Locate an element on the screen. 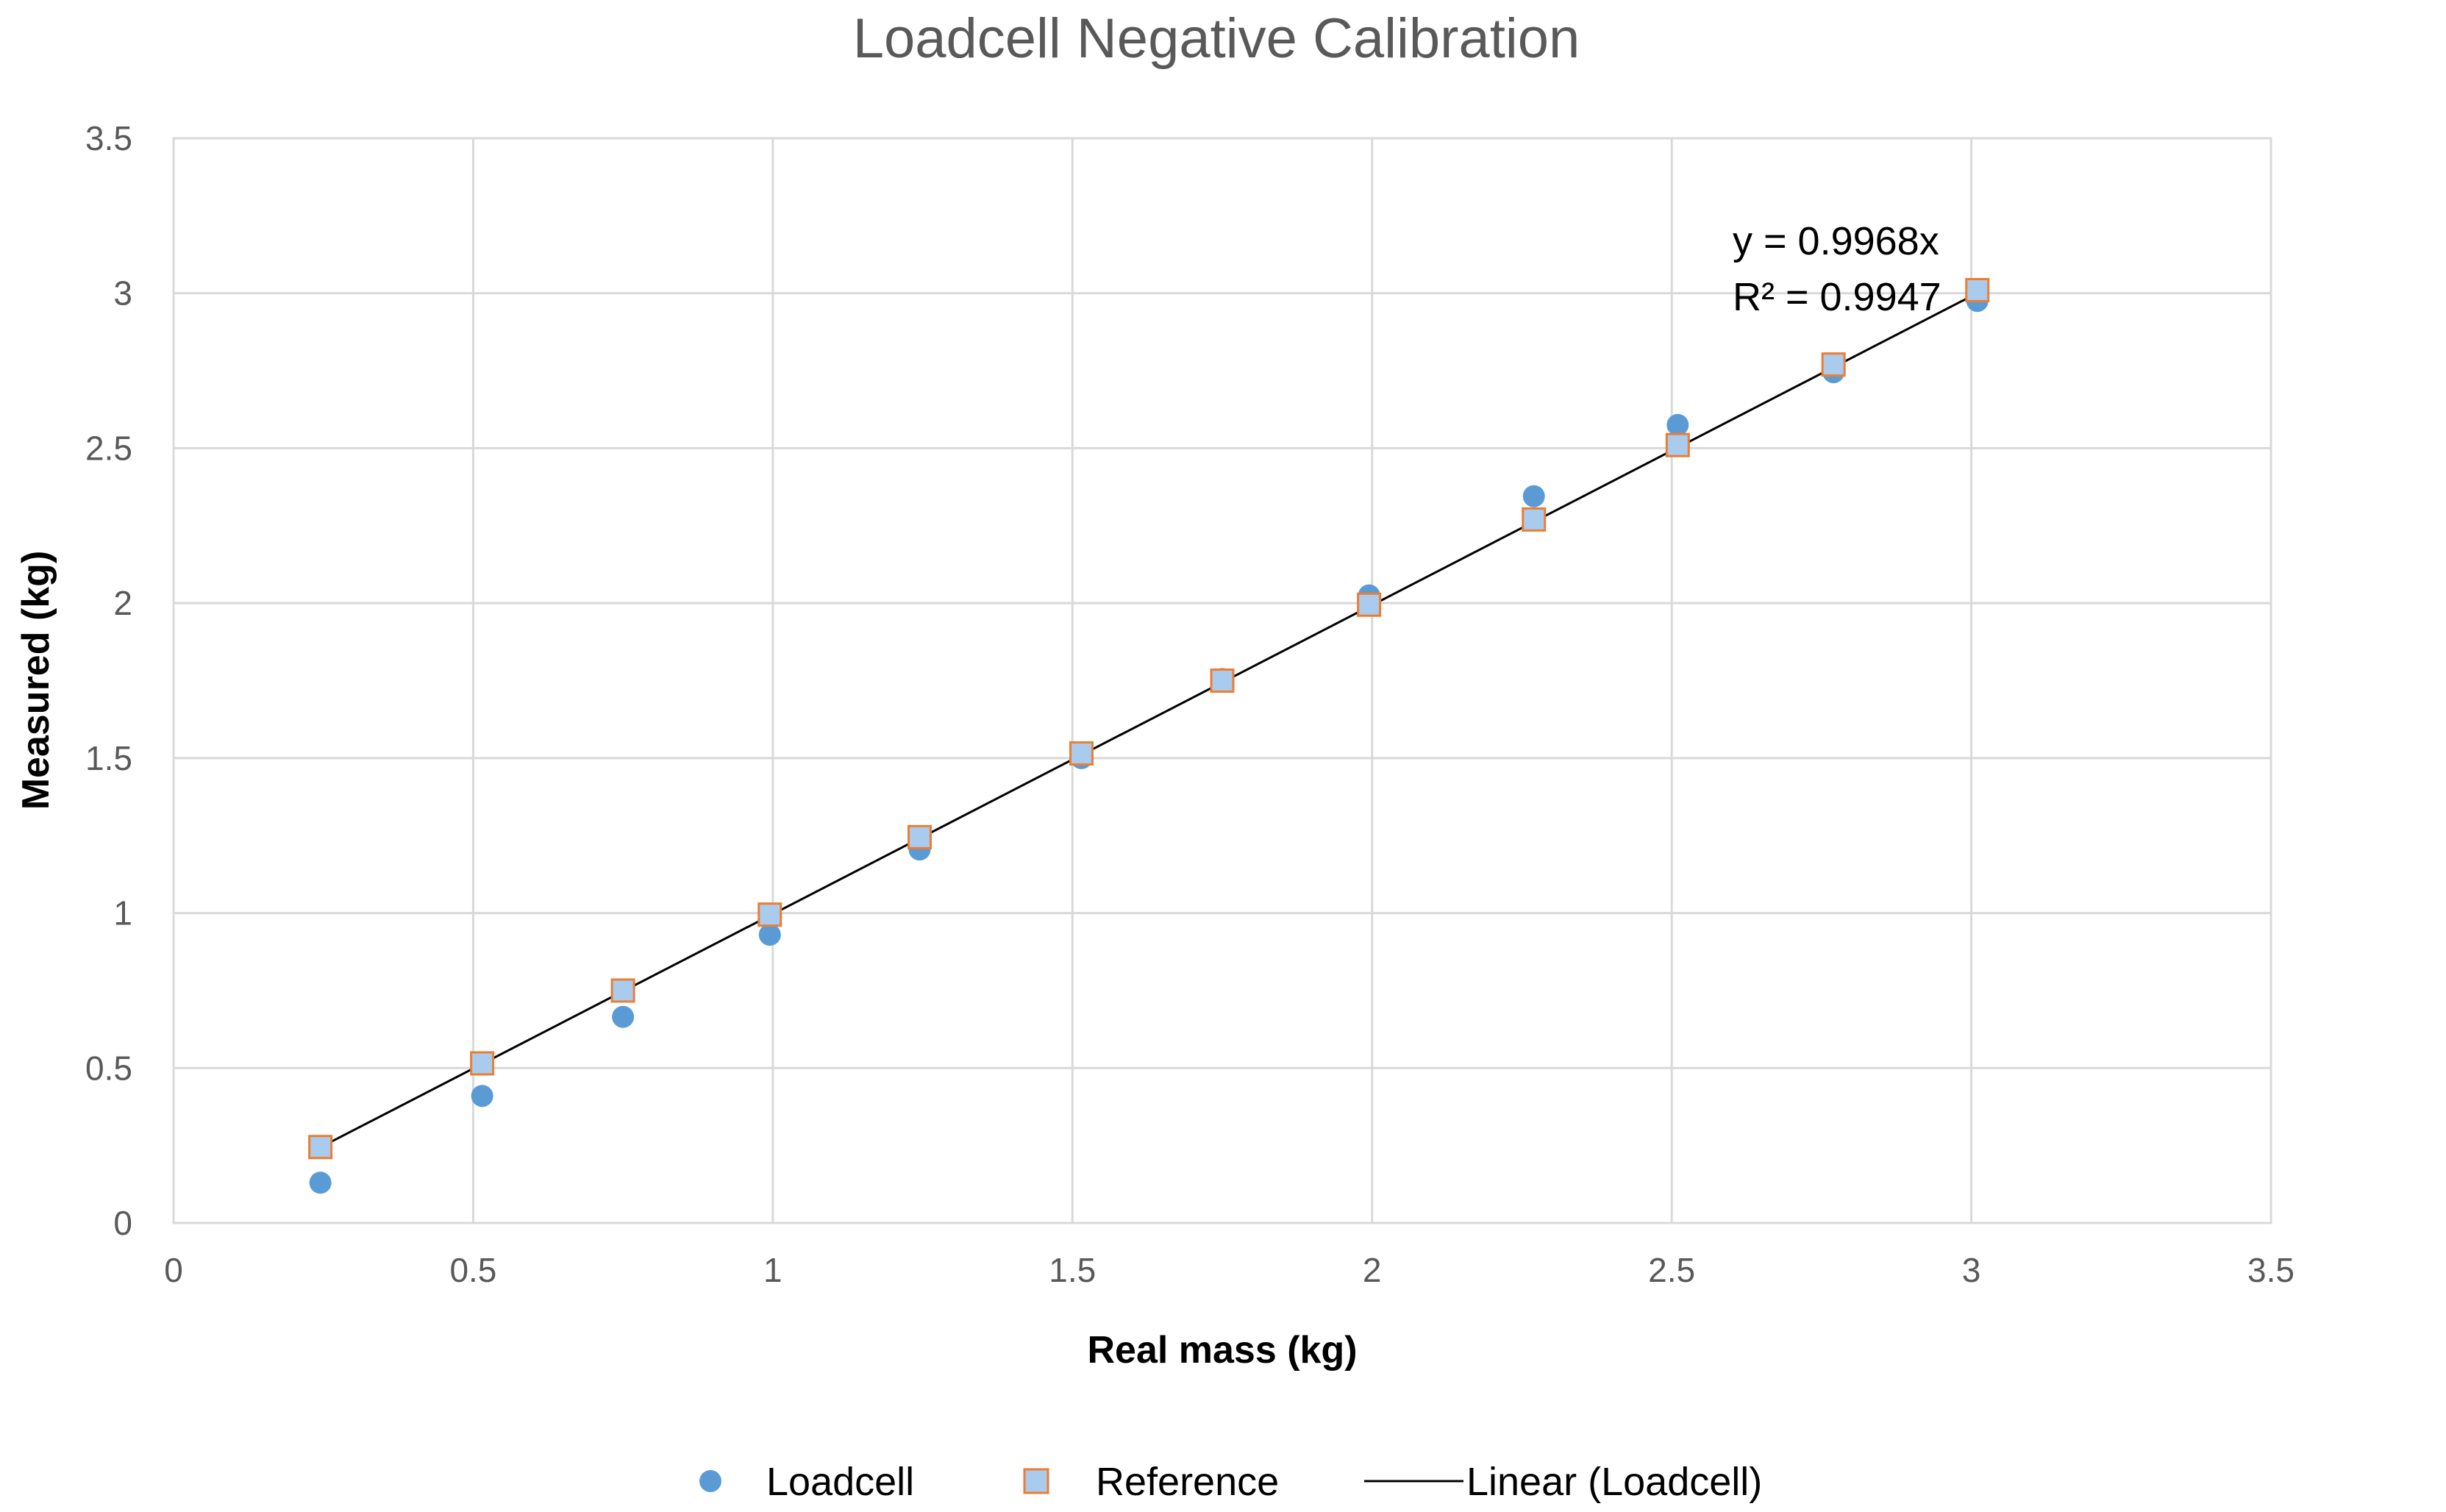 This screenshot has width=2446, height=1512. y-tick-labels: 0 0.5 1 1.5 2 2.5 3 3.5 is located at coordinates (108, 680).